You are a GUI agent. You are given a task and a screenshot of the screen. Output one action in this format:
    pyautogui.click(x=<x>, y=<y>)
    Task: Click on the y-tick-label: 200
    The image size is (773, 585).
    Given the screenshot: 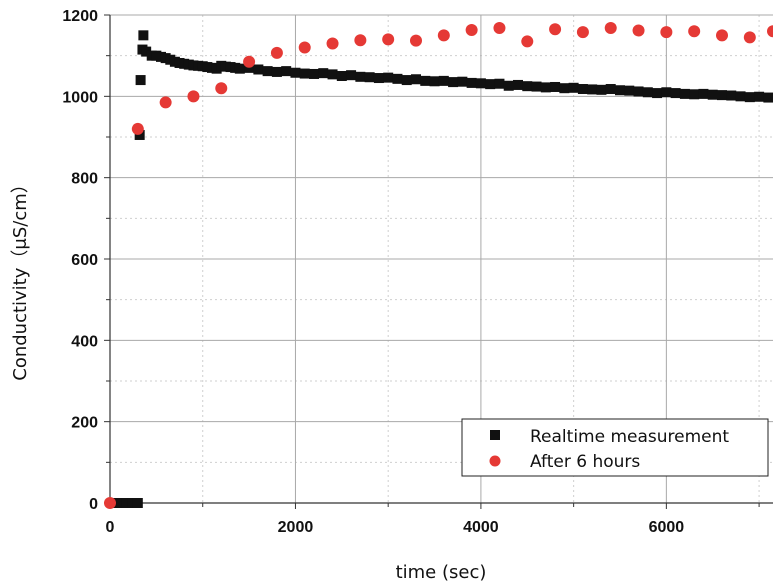 What is the action you would take?
    pyautogui.click(x=84, y=423)
    